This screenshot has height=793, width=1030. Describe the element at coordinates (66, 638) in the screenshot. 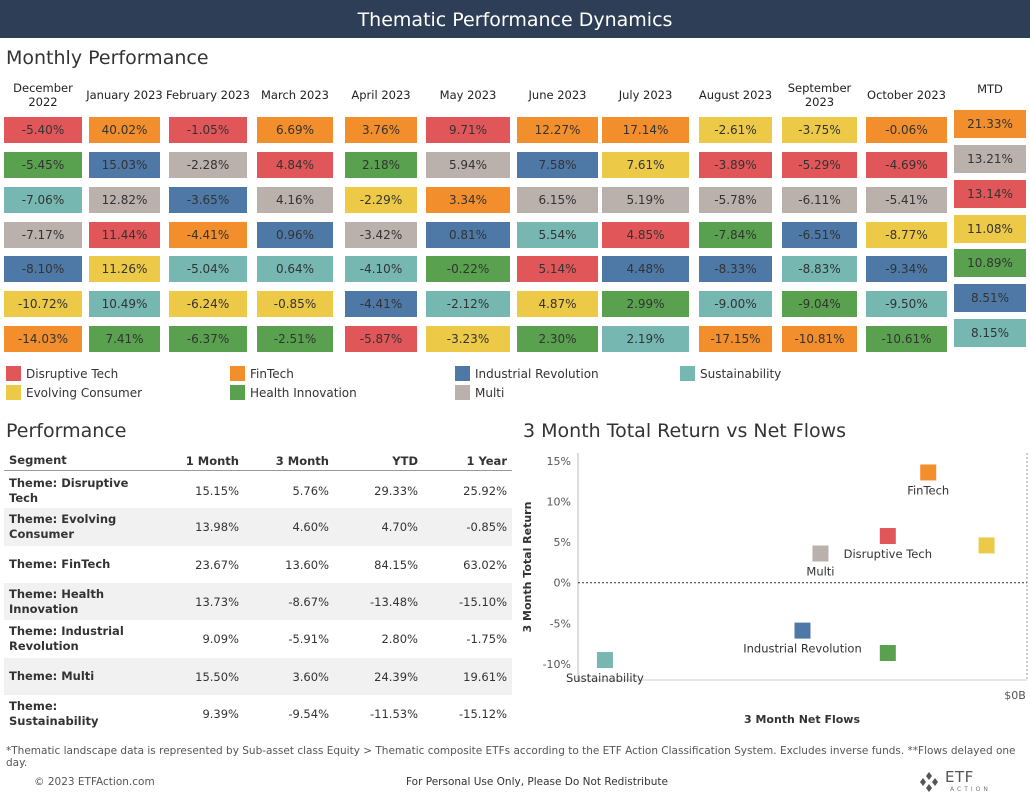

I see `segment-name: Theme: Industrial Revolution` at that location.